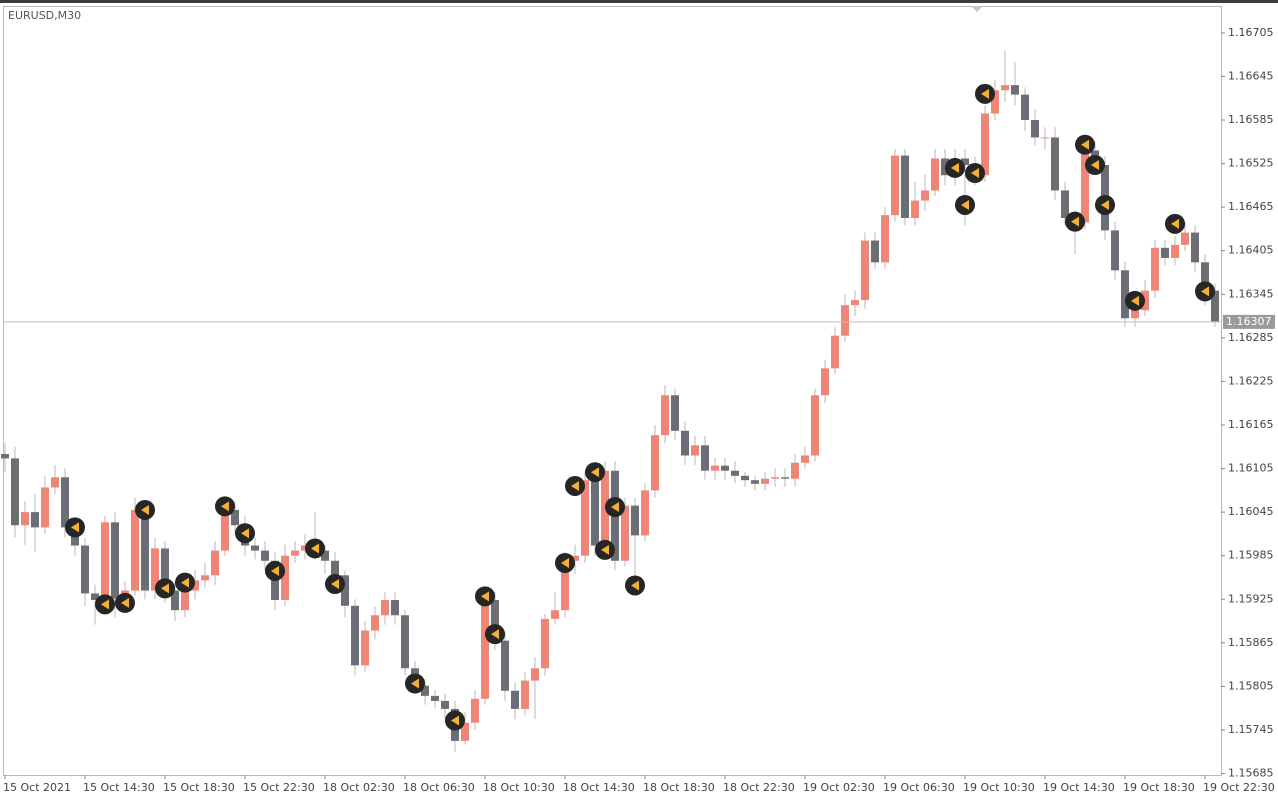  Describe the element at coordinates (1251, 555) in the screenshot. I see `y-tick-label: 1.15985` at that location.